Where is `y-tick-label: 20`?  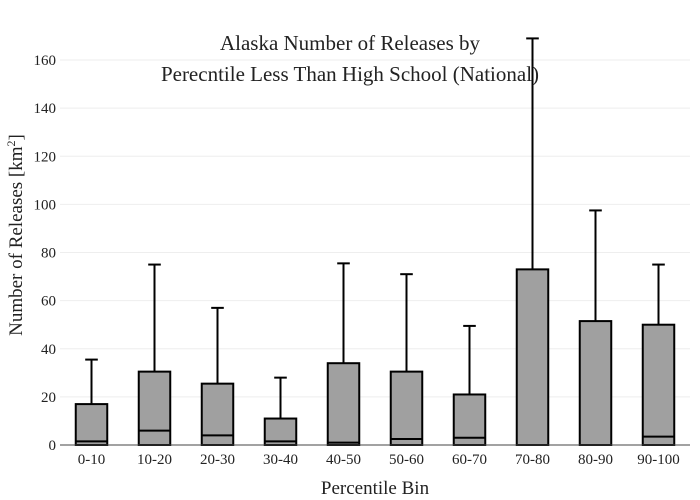 y-tick-label: 20 is located at coordinates (48, 398).